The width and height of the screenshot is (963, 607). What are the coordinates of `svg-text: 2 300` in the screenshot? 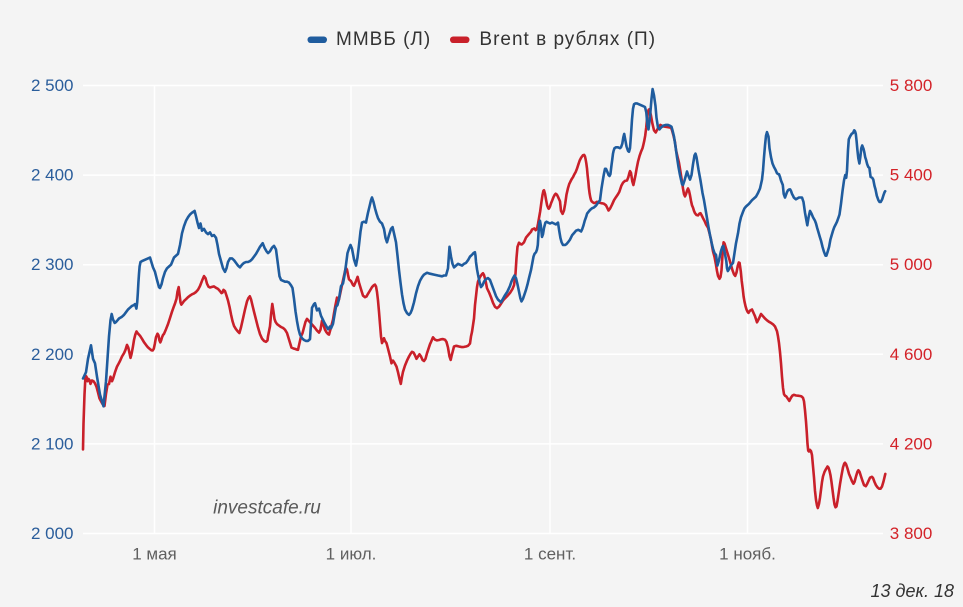 It's located at (52, 264).